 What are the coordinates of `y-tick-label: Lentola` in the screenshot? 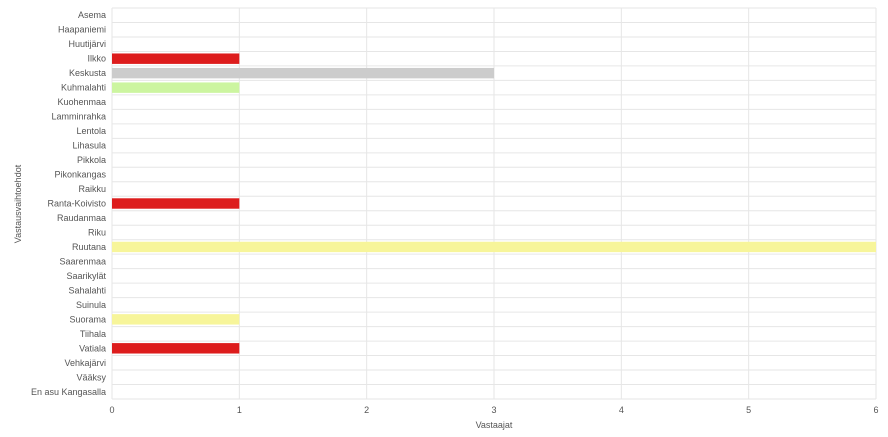 It's located at (91, 131).